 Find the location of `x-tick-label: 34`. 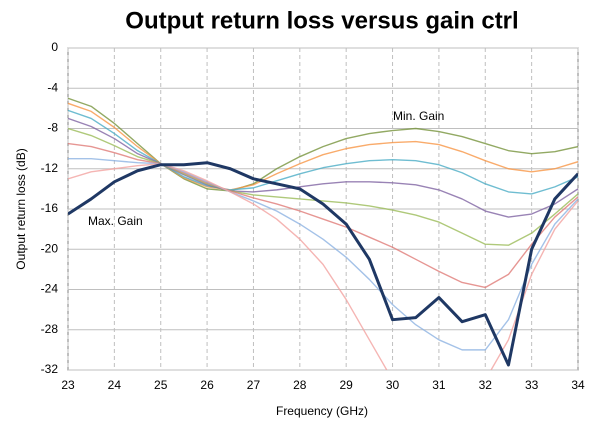

x-tick-label: 34 is located at coordinates (578, 385).